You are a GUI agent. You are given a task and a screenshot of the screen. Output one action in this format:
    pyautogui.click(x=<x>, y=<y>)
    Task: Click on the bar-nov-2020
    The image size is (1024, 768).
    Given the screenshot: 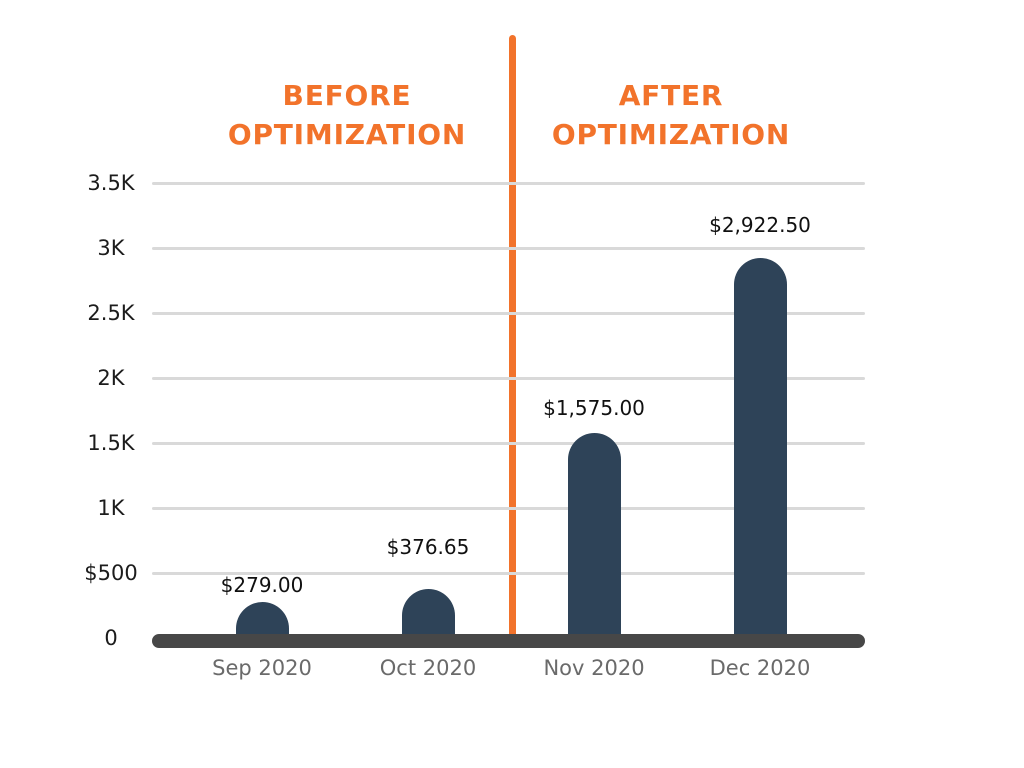 What is the action you would take?
    pyautogui.click(x=594, y=538)
    